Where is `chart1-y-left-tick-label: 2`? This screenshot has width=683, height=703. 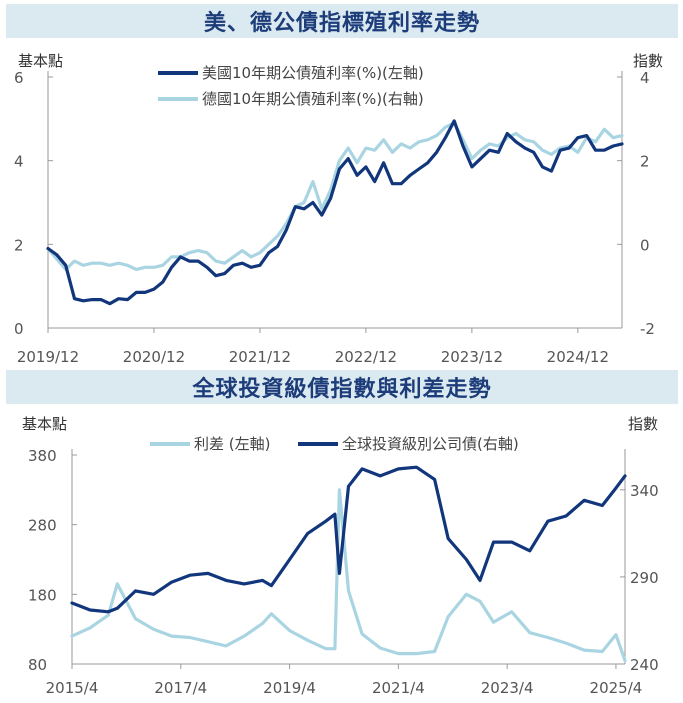 chart1-y-left-tick-label: 2 is located at coordinates (19, 245).